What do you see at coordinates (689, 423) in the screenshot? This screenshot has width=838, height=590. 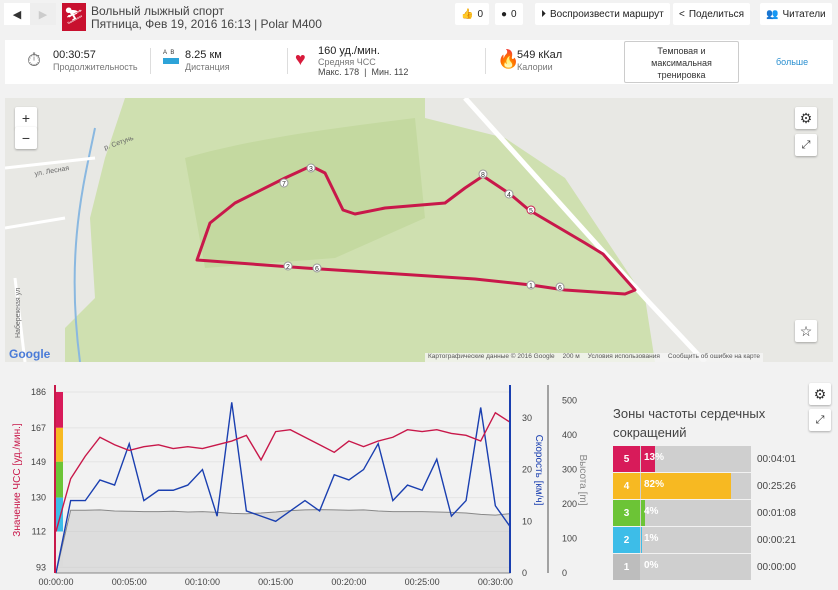 I see `zones-title: Зоны частоты сердечных сокращений` at bounding box center [689, 423].